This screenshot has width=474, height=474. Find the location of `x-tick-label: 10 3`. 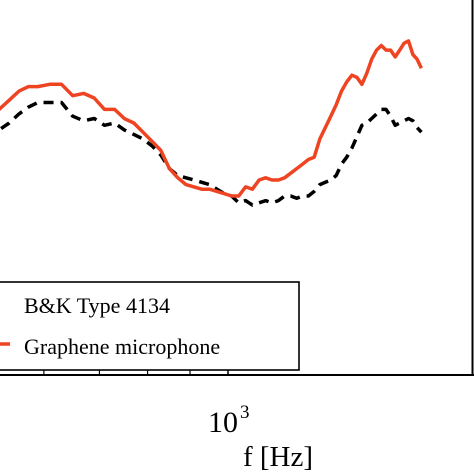

x-tick-label: 10 3 is located at coordinates (229, 420).